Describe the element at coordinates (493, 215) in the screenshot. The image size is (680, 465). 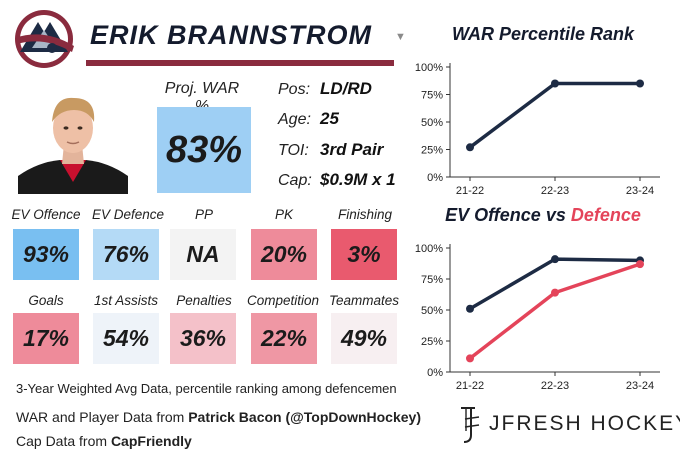
I see `title-offence: EV Offence` at that location.